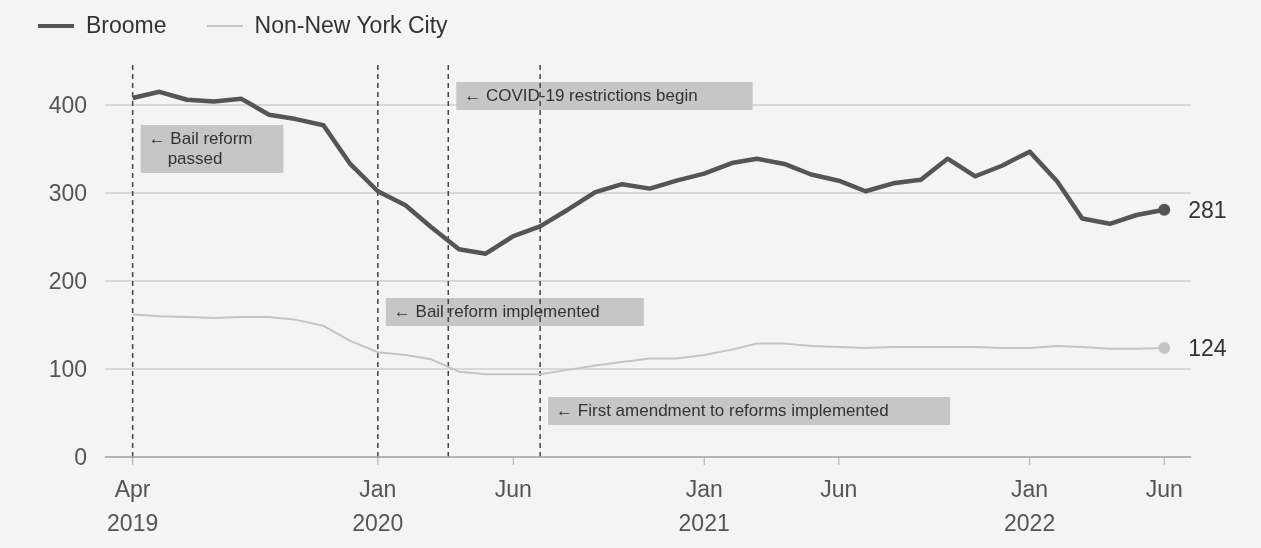  What do you see at coordinates (126, 25) in the screenshot?
I see `legend-label: Broome` at bounding box center [126, 25].